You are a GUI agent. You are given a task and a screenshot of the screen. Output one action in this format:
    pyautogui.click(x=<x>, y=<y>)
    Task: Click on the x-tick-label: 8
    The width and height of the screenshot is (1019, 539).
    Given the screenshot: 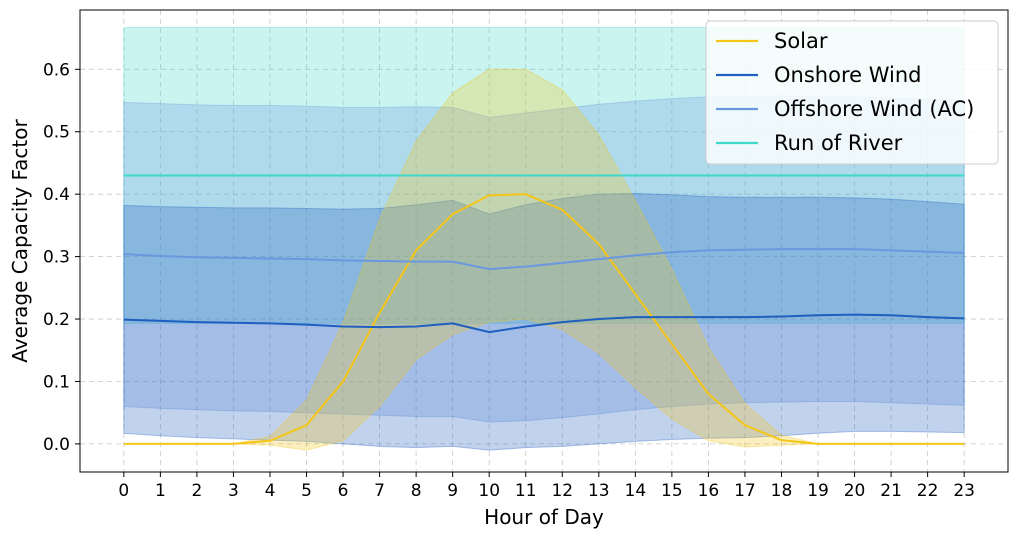 What is the action you would take?
    pyautogui.click(x=416, y=491)
    